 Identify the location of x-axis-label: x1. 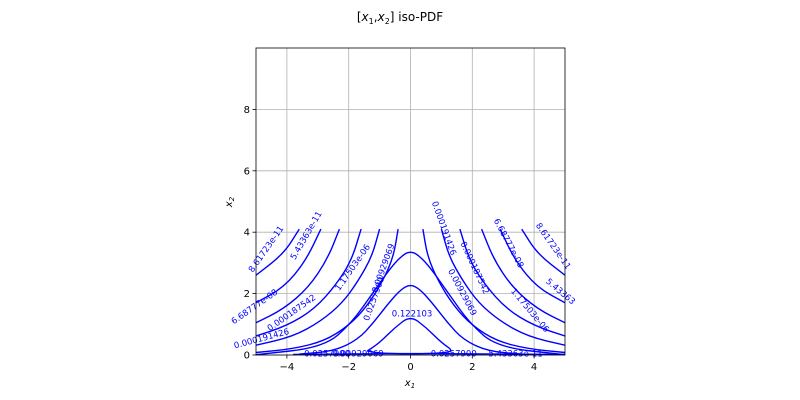
(409, 384).